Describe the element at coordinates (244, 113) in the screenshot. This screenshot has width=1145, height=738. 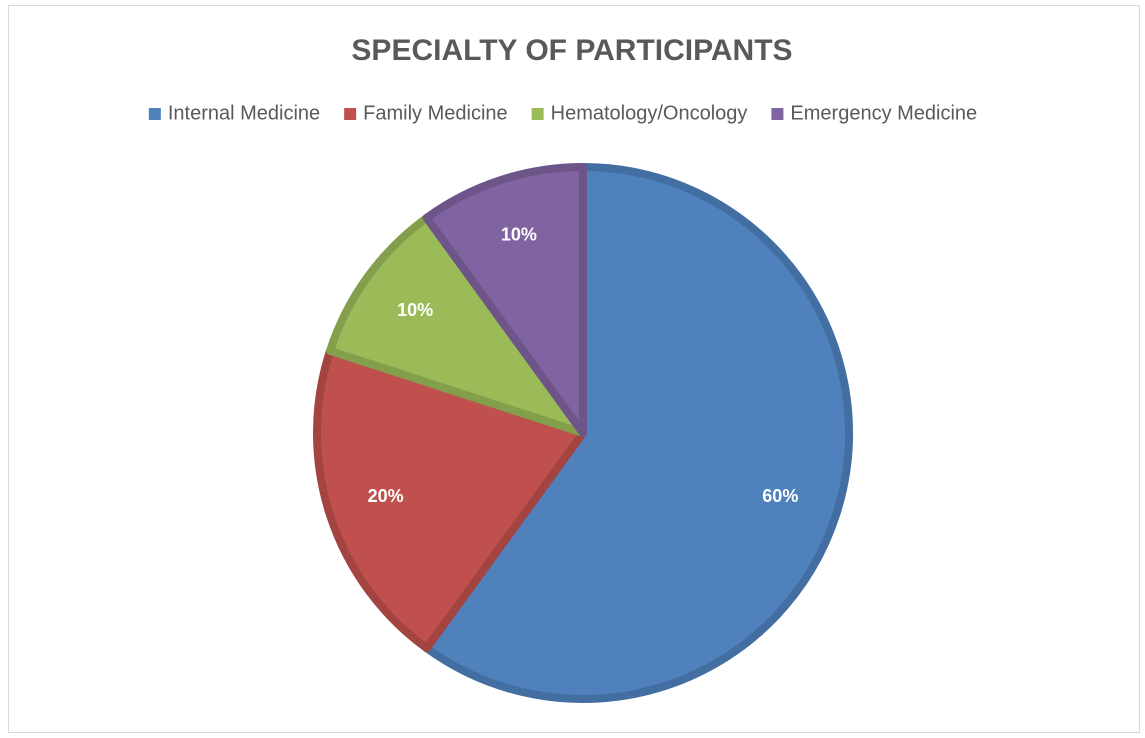
I see `legend-text: Internal Medicine` at that location.